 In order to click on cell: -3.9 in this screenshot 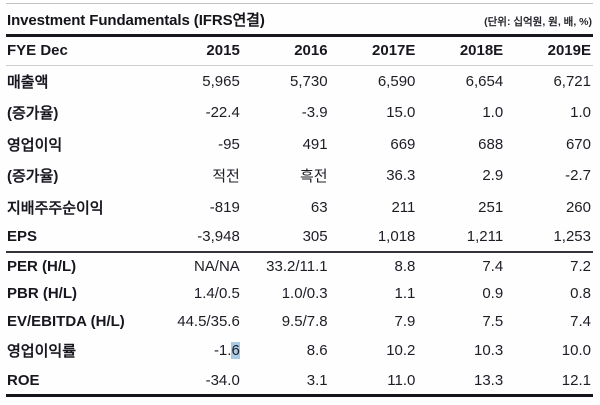, I will do `click(314, 112)`.